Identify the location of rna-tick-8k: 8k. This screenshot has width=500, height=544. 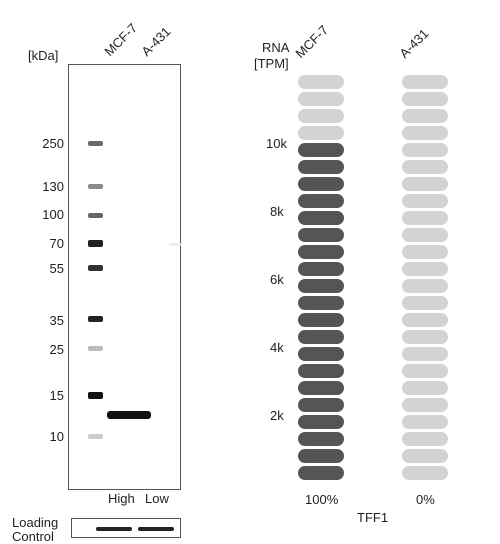
(277, 211).